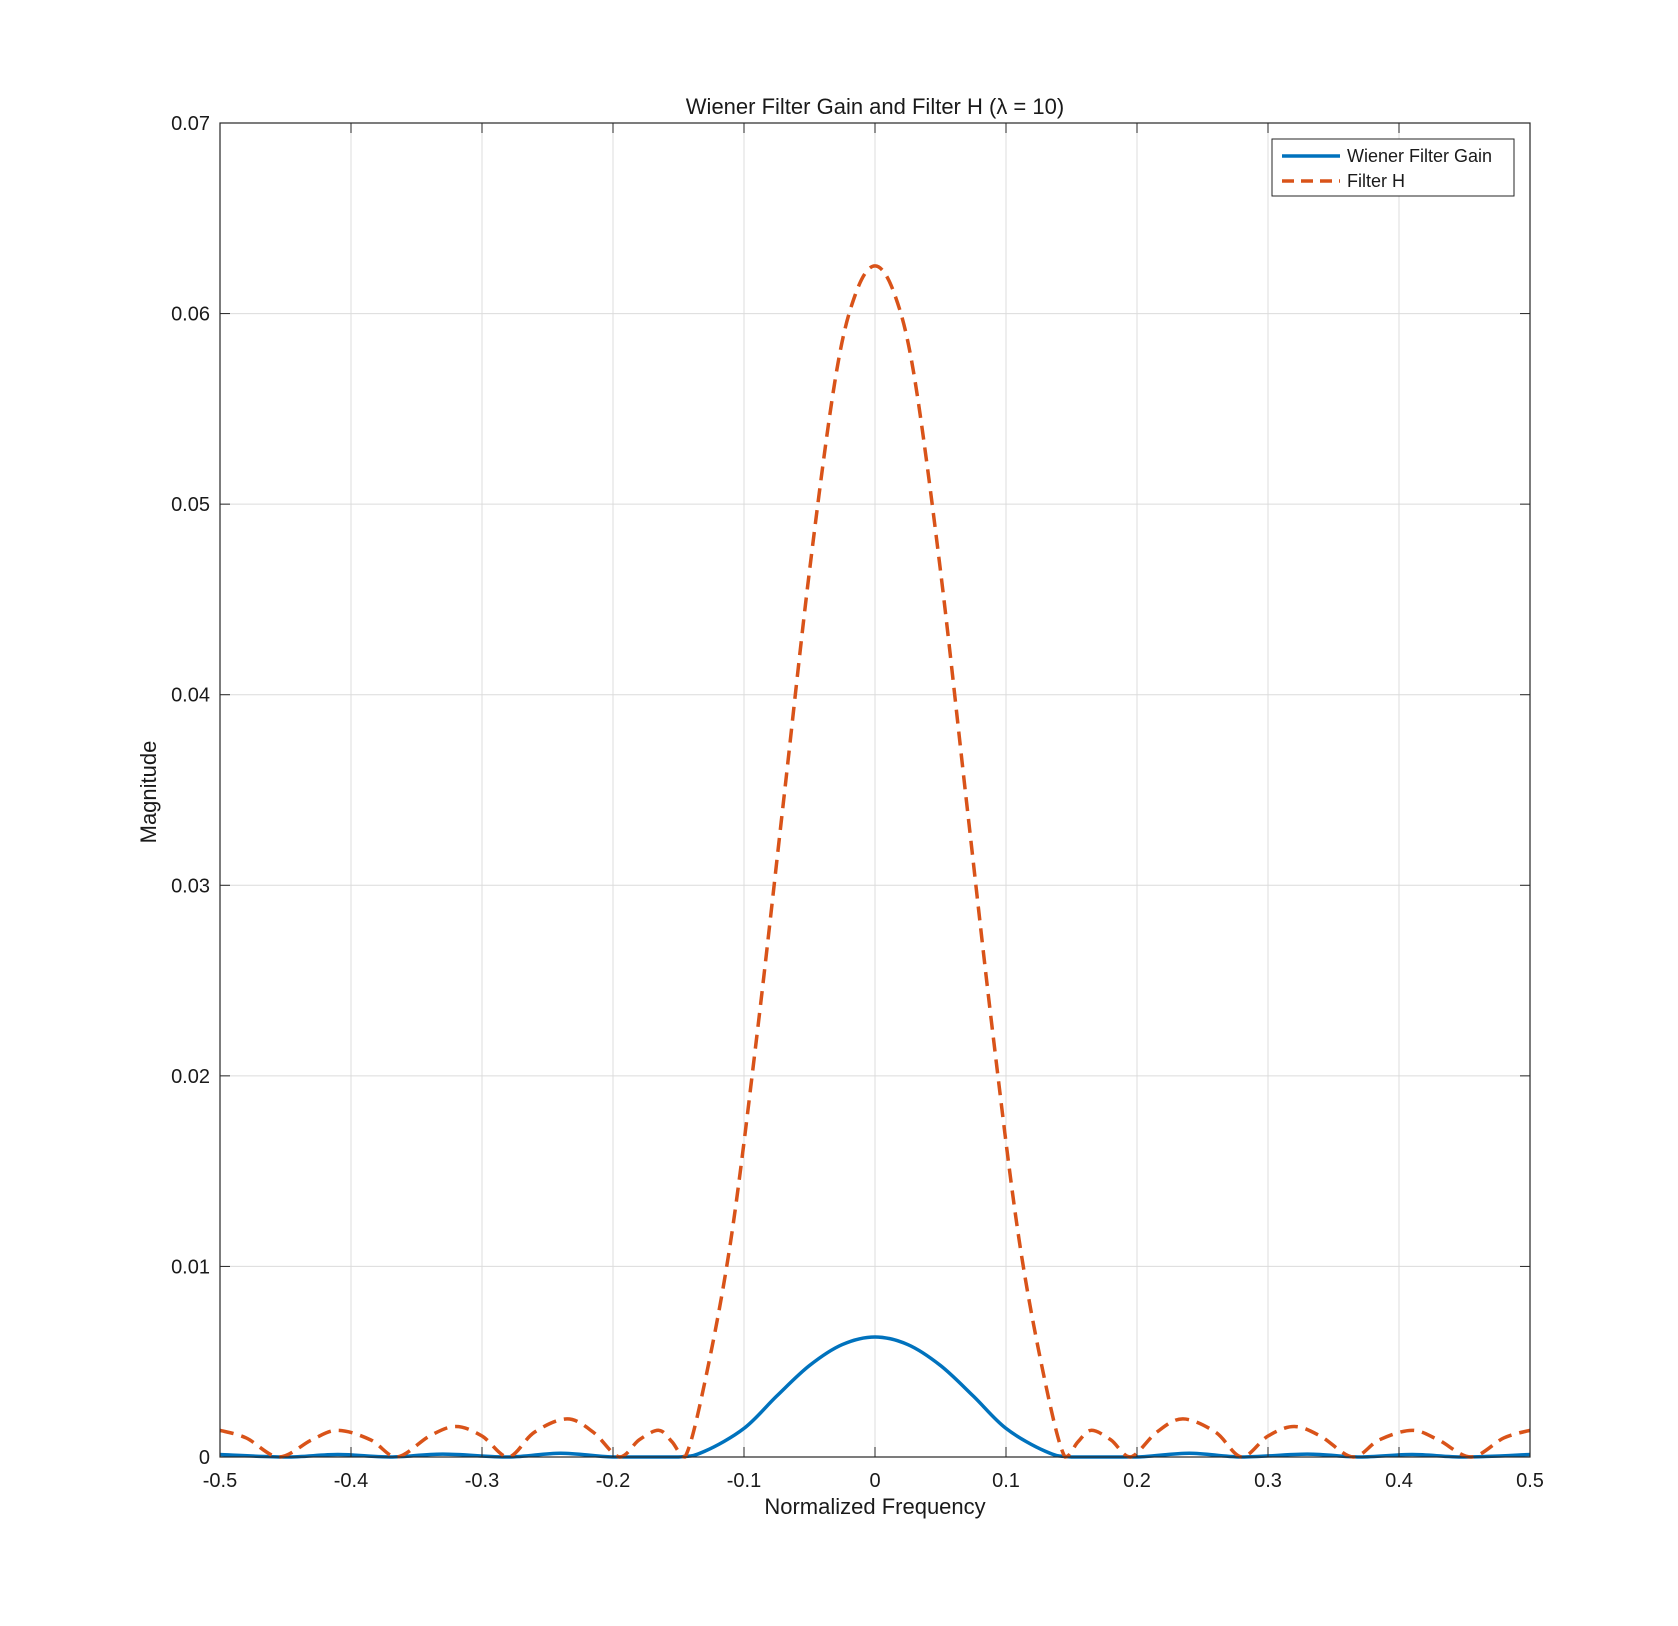 This screenshot has height=1626, width=1678. What do you see at coordinates (875, 1397) in the screenshot?
I see `series-line-wiener-filter-gain` at bounding box center [875, 1397].